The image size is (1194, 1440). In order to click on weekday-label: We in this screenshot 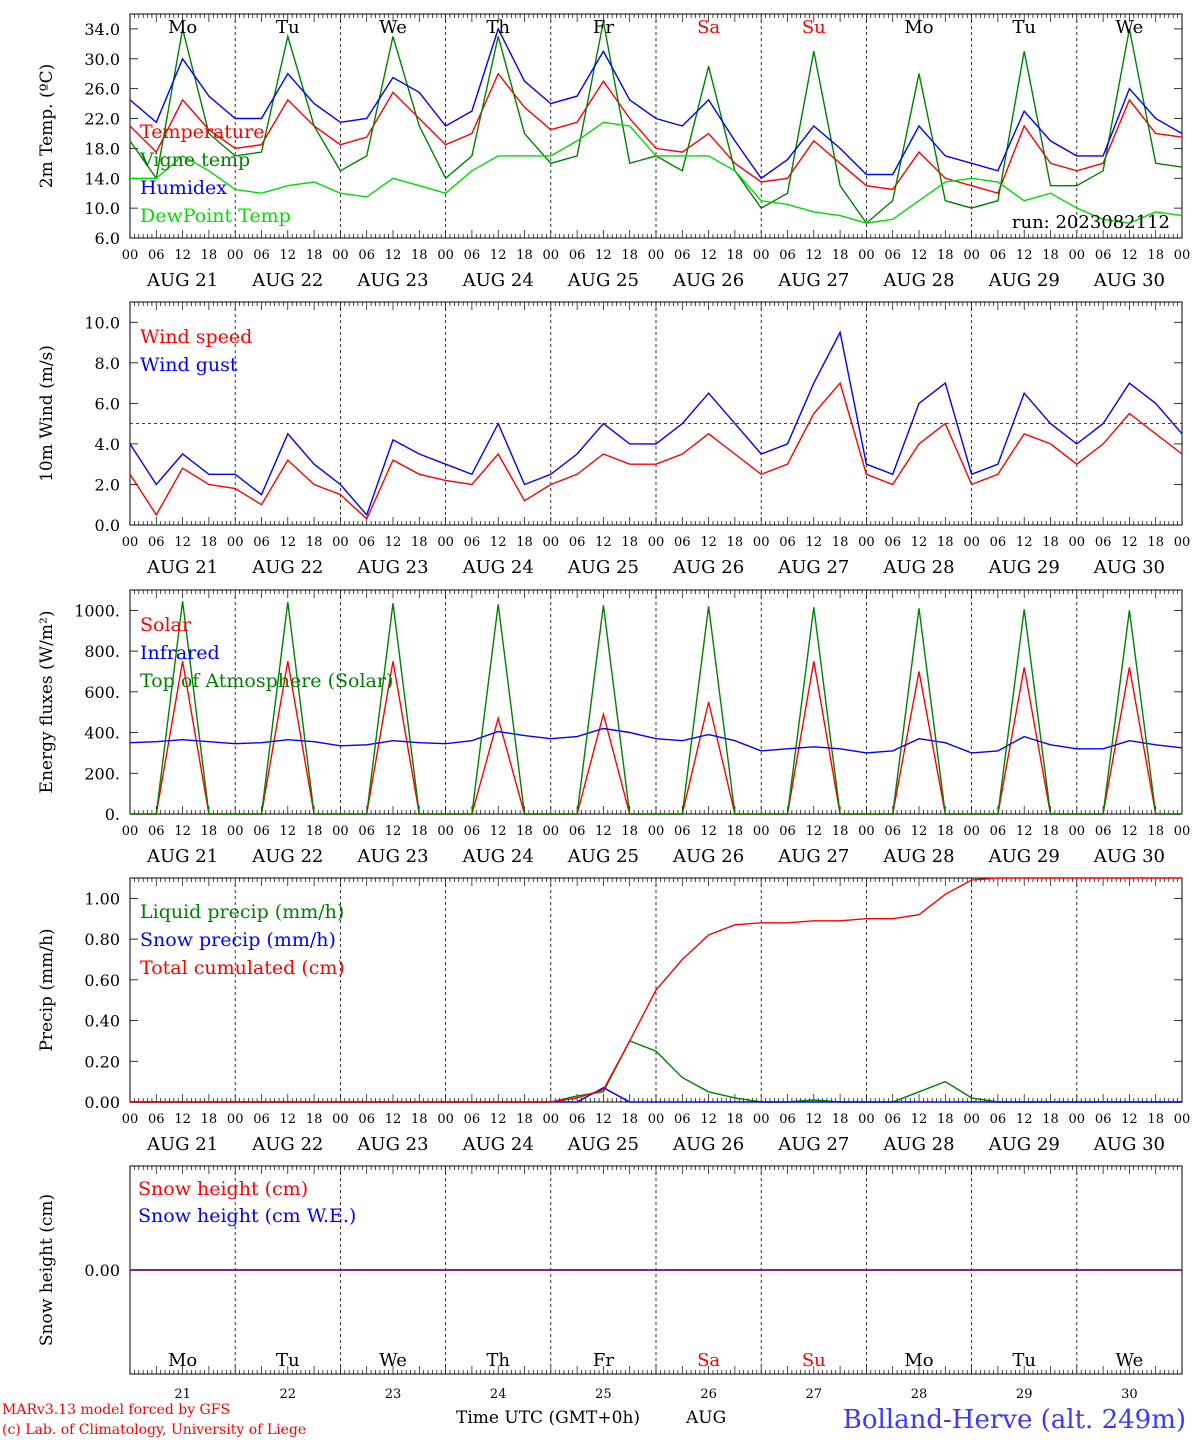, I will do `click(393, 27)`.